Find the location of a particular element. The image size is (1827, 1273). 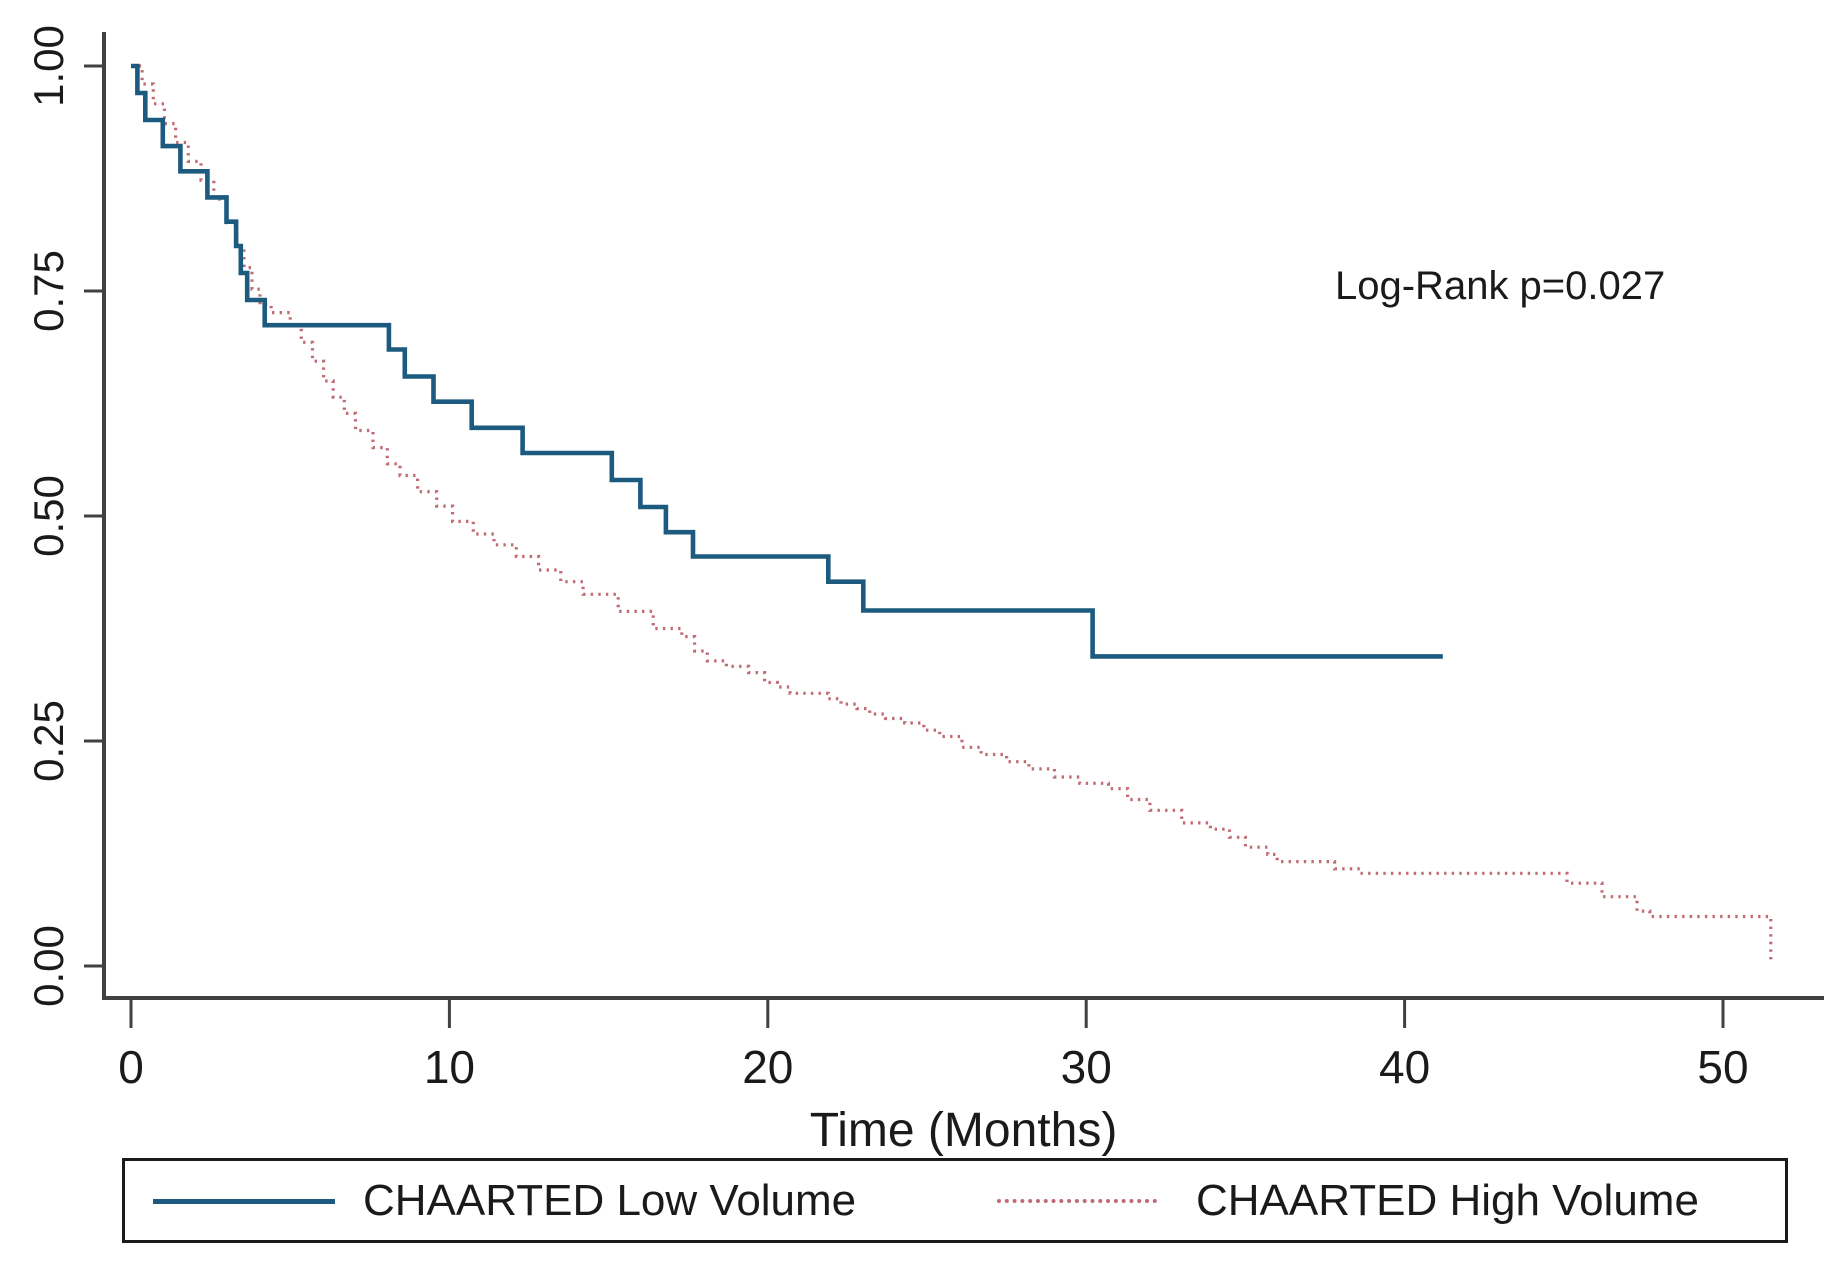

y-tick-label: 0.50 is located at coordinates (48, 516).